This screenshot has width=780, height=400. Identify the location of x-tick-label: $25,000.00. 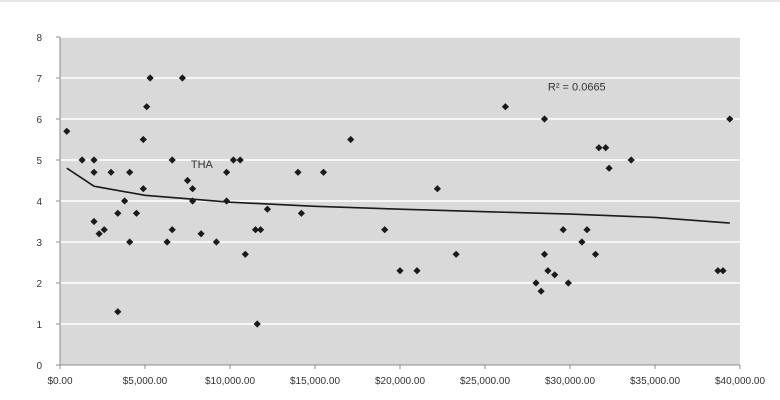
(485, 381).